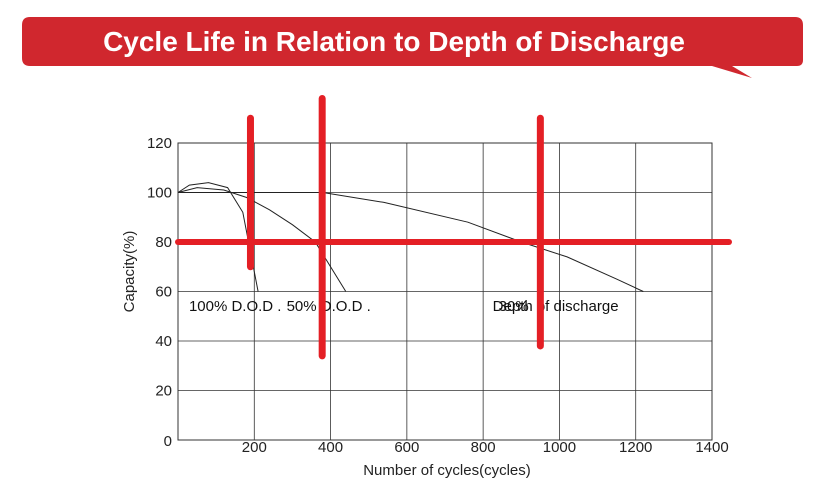  Describe the element at coordinates (447, 470) in the screenshot. I see `x-axis-label: Number of cycles(cycles)` at that location.